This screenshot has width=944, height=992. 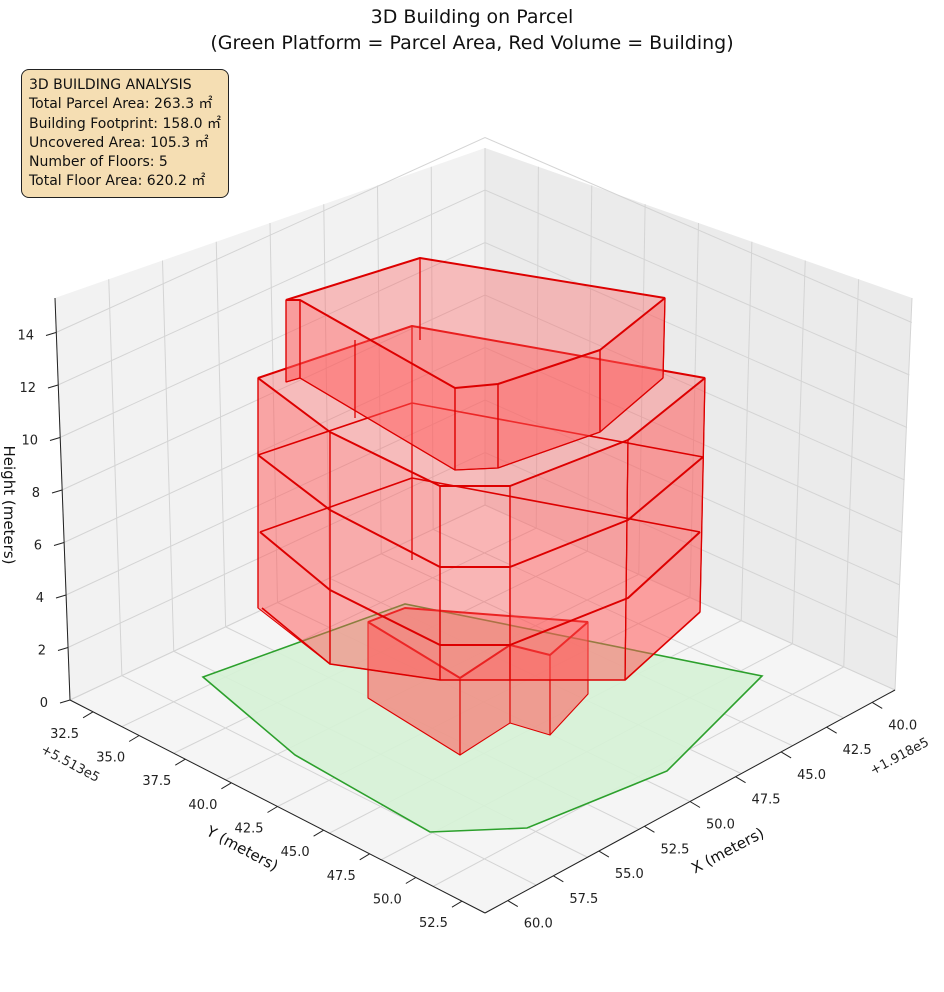 What do you see at coordinates (40, 598) in the screenshot?
I see `z-tick-label: 4` at bounding box center [40, 598].